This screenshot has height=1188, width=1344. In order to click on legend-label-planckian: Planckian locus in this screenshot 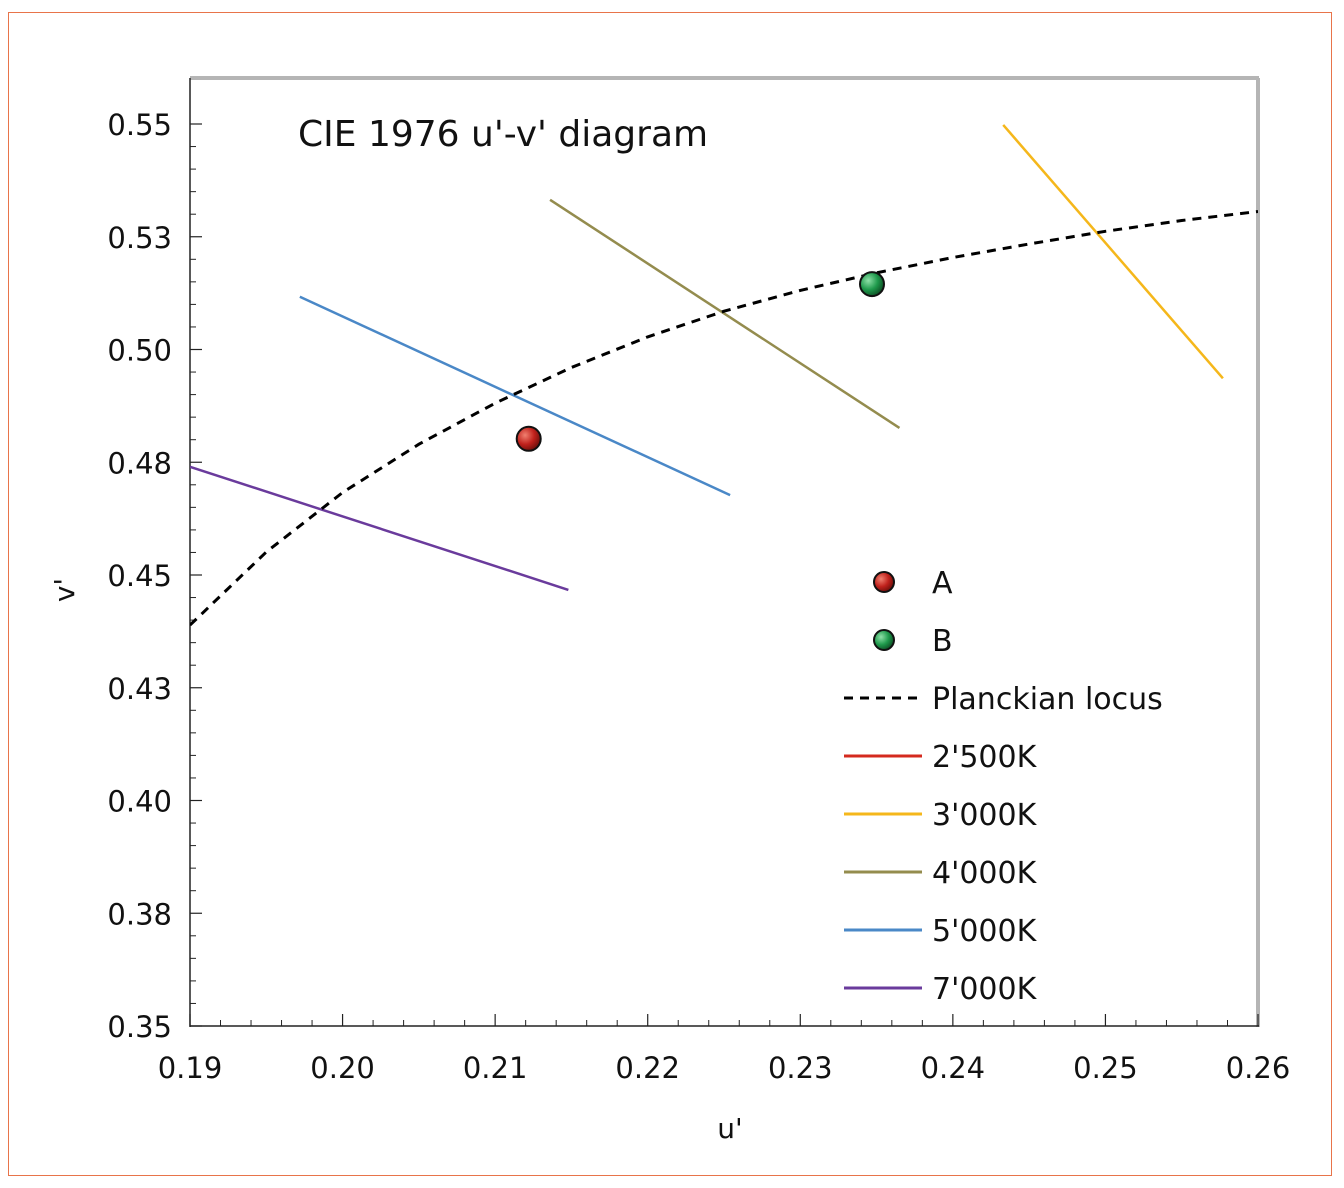, I will do `click(1047, 699)`.